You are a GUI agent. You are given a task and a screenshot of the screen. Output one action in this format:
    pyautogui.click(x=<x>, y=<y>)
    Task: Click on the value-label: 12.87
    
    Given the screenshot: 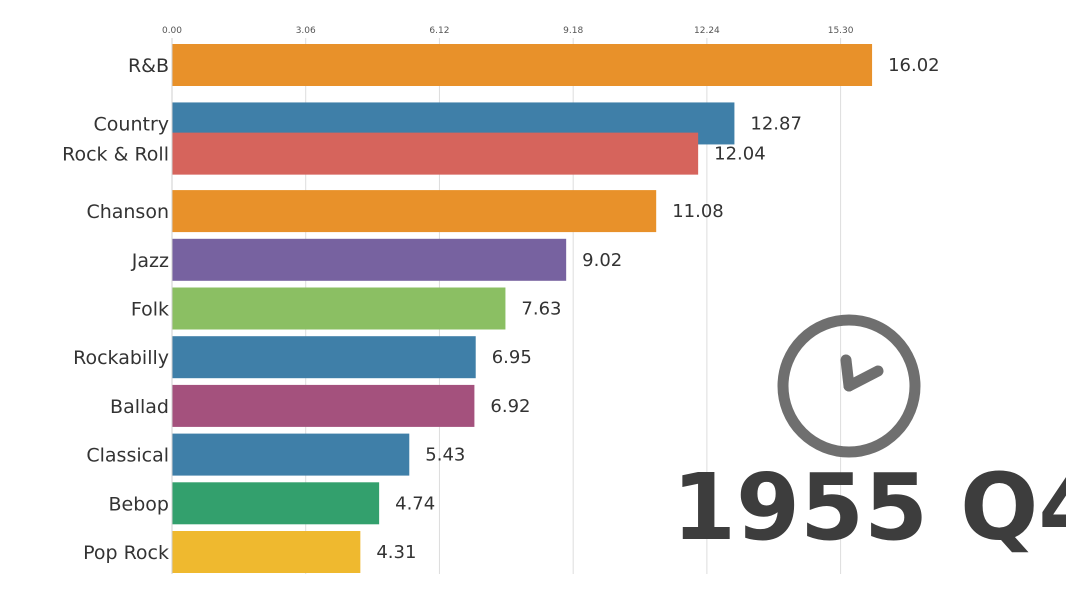 What is the action you would take?
    pyautogui.click(x=776, y=123)
    